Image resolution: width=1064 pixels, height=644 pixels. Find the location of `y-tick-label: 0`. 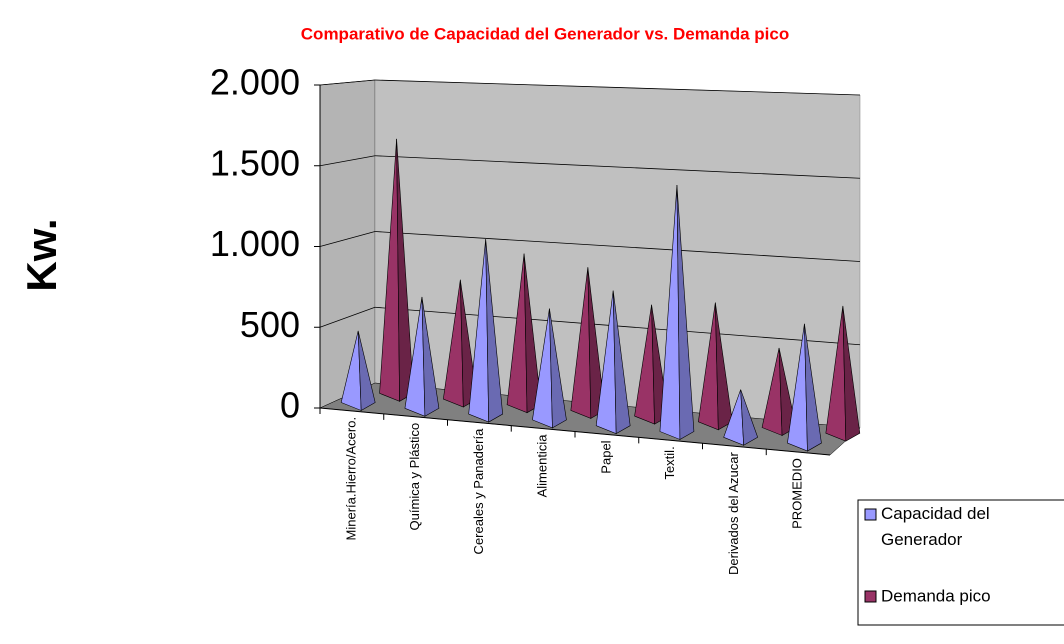

y-tick-label: 0 is located at coordinates (290, 405).